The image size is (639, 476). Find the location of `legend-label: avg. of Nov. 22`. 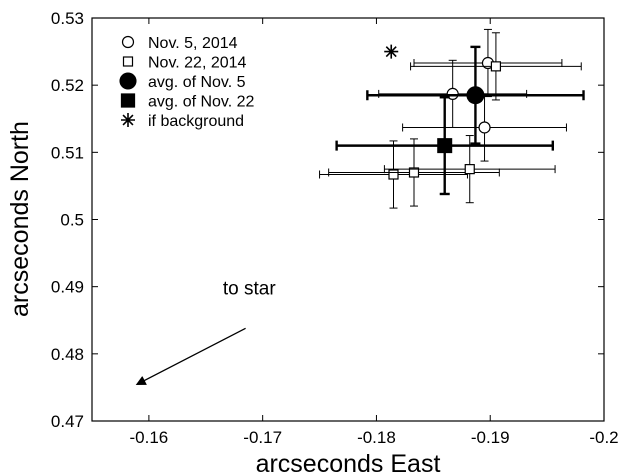

legend-label: avg. of Nov. 22 is located at coordinates (201, 102).